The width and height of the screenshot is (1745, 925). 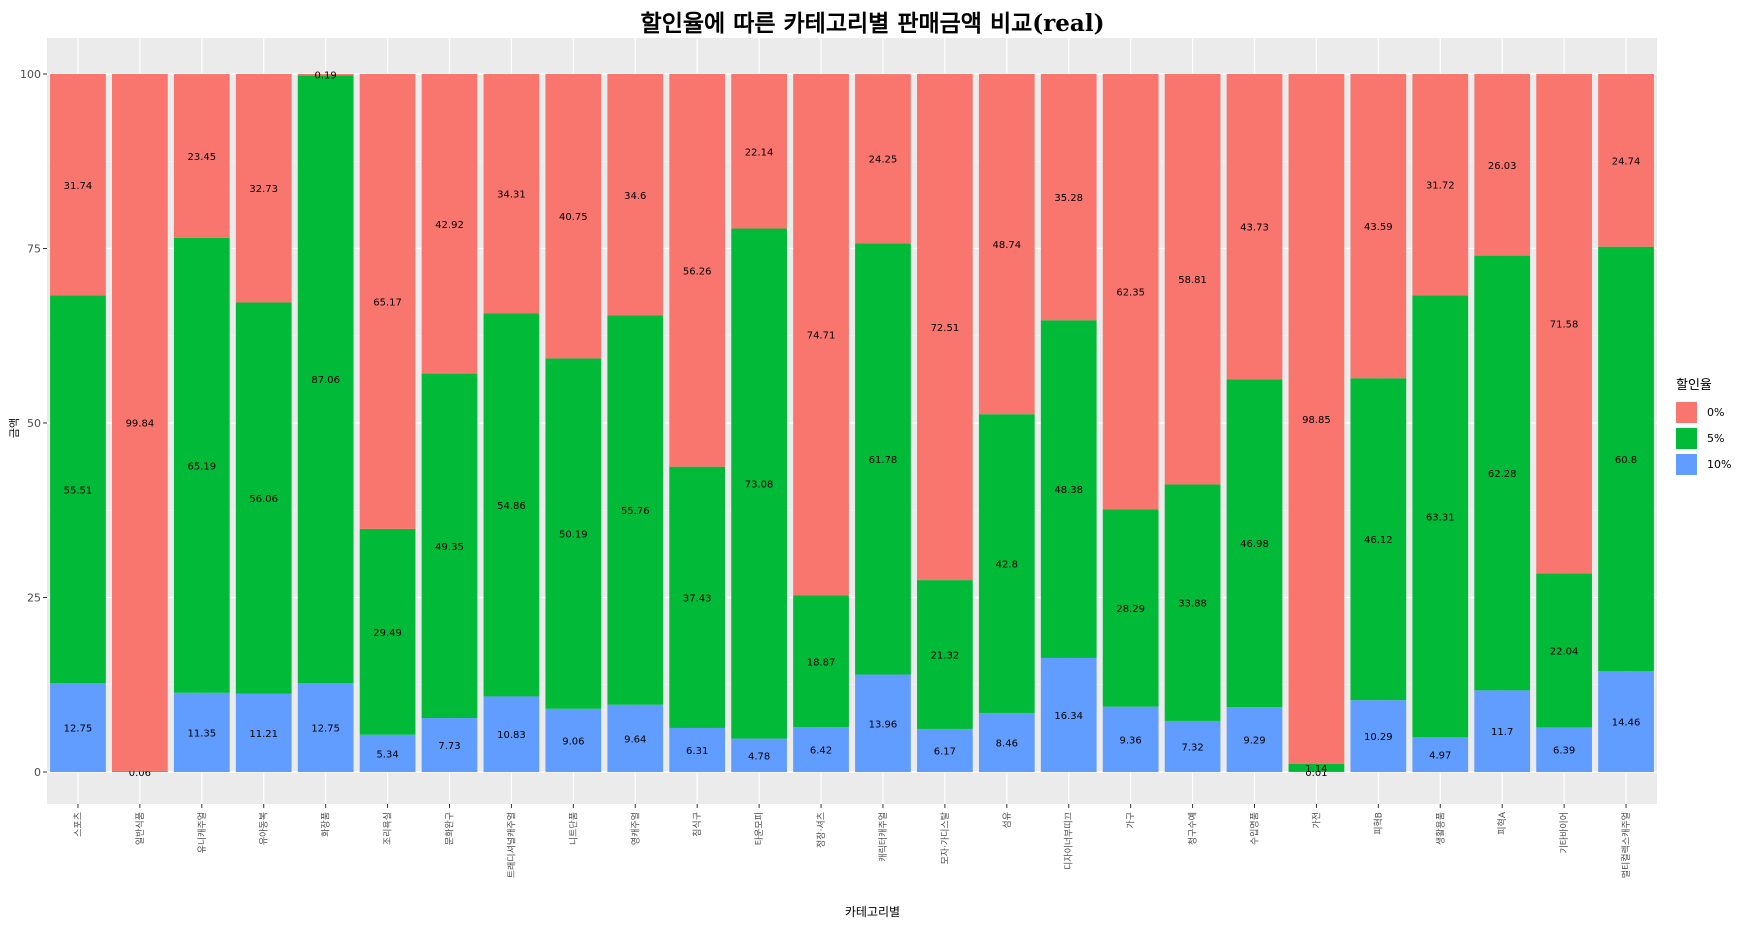 I want to click on category-label: 모자·가디스탈, so click(x=945, y=838).